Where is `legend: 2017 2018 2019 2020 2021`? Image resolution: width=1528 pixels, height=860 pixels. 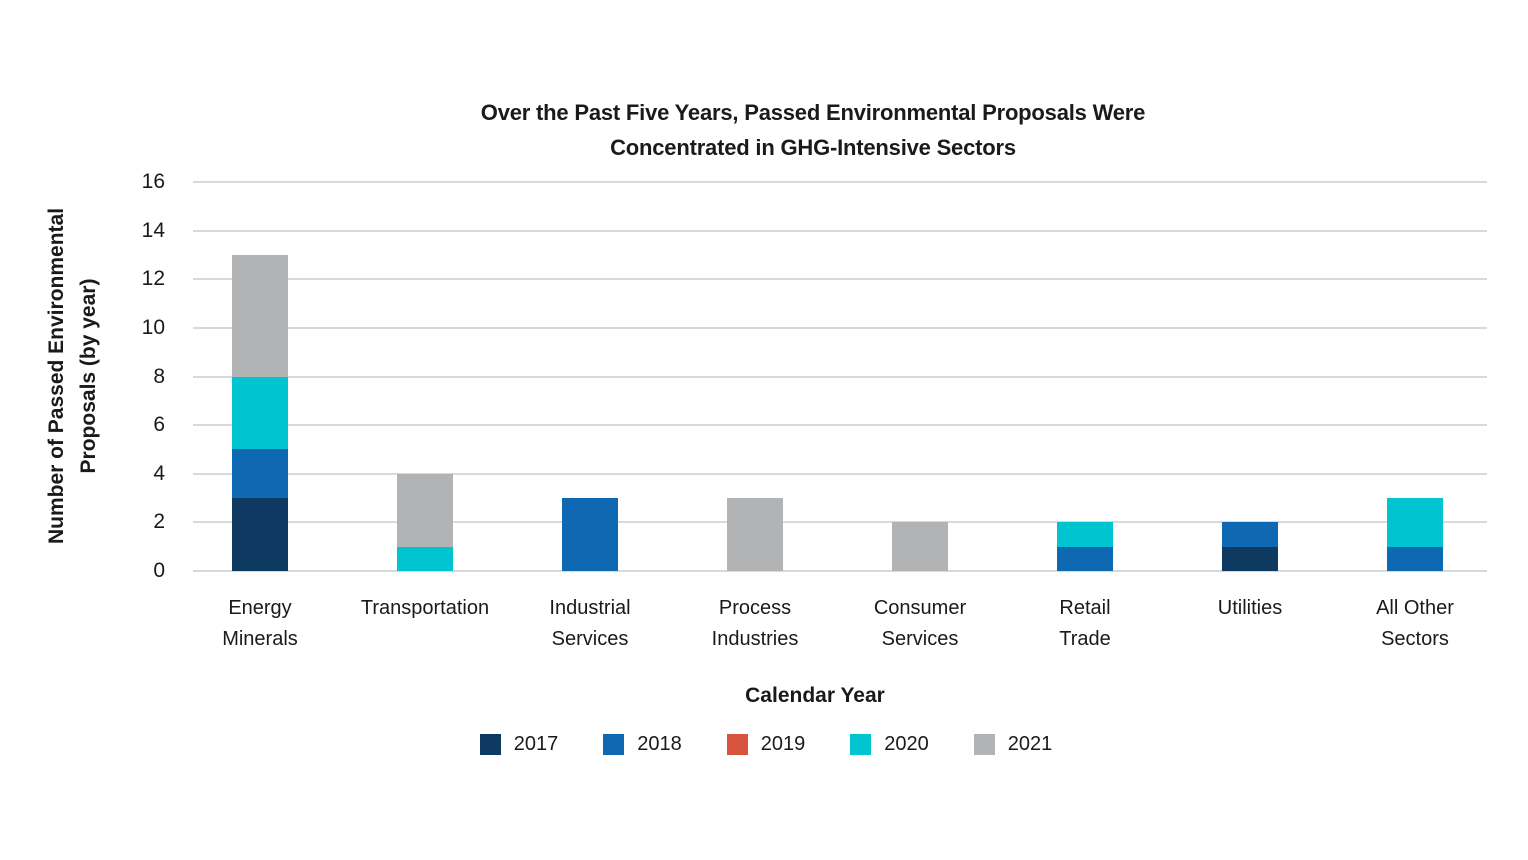
legend: 2017 2018 2019 2020 2021 is located at coordinates (766, 744).